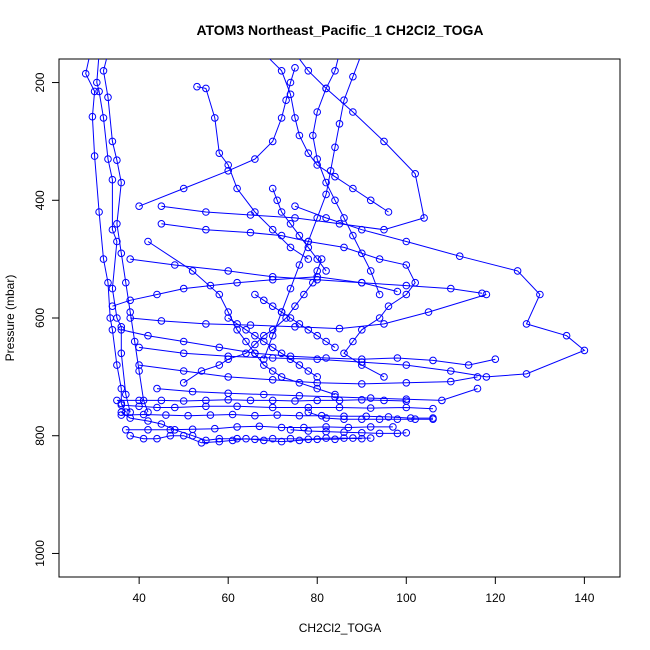  Describe the element at coordinates (139, 598) in the screenshot. I see `x-tick-label: 40` at that location.